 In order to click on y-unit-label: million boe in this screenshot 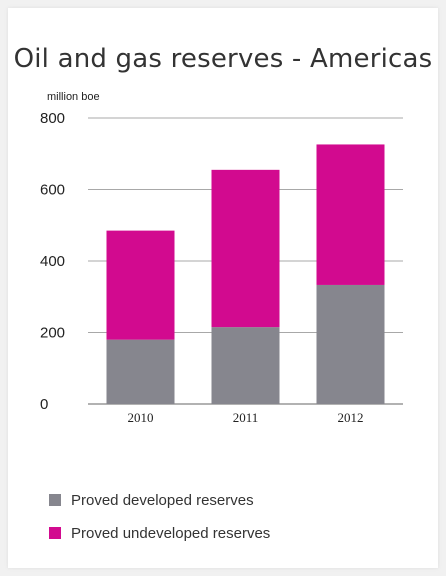, I will do `click(73, 97)`.